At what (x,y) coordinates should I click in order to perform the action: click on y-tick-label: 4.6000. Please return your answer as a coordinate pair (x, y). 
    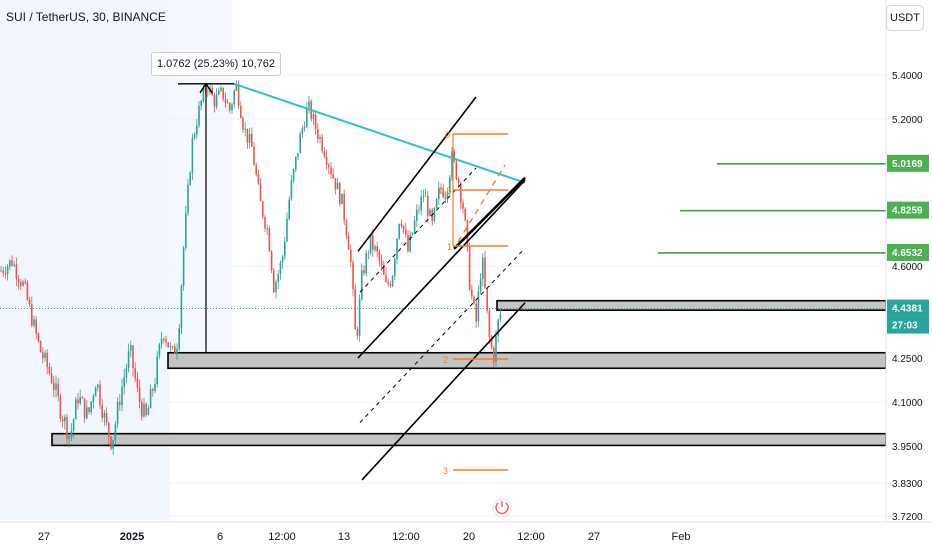
    Looking at the image, I should click on (907, 267).